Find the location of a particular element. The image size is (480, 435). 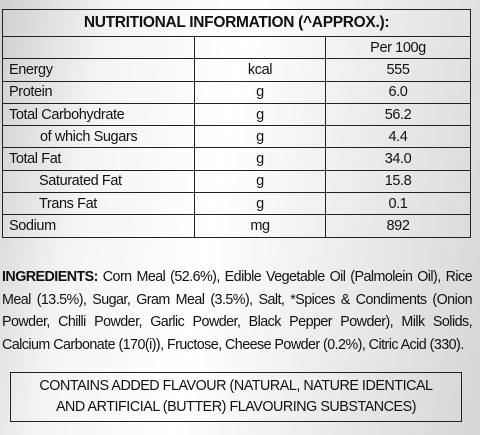

row-value: 4.4 is located at coordinates (398, 137).